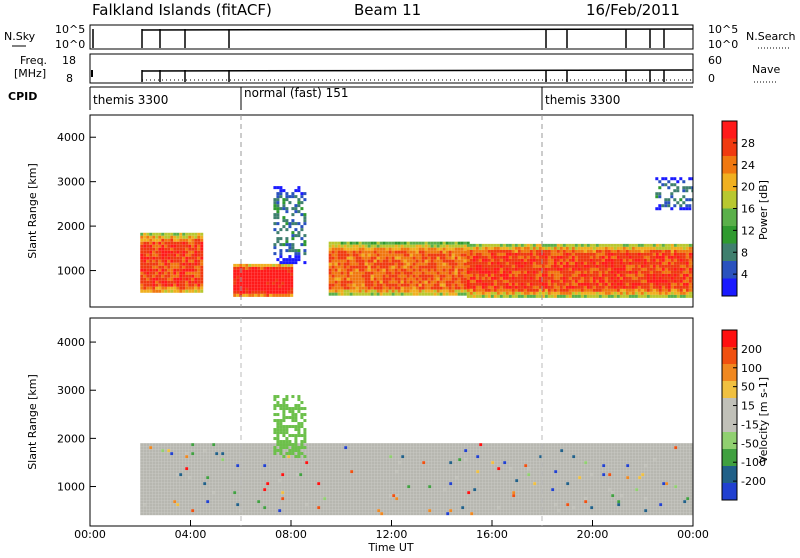 The image size is (800, 558). I want to click on nave-rtick-top: 60, so click(715, 60).